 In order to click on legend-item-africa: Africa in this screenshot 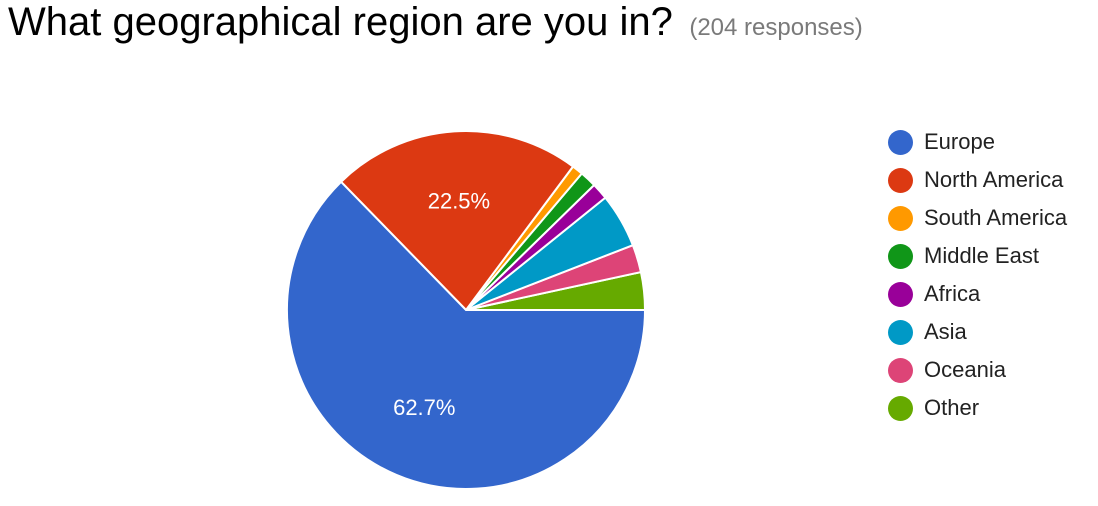, I will do `click(977, 294)`.